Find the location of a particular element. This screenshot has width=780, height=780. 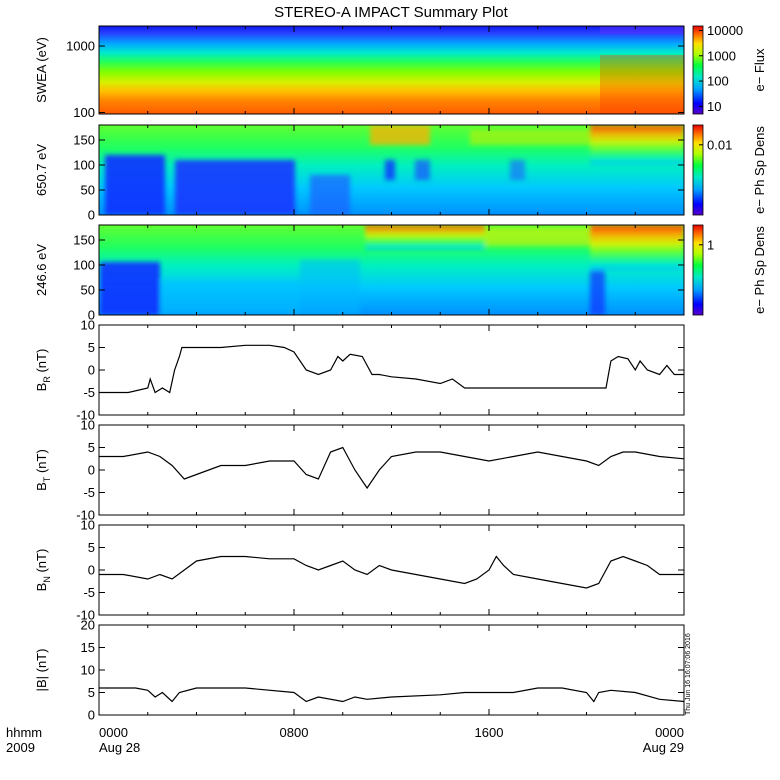

time-axis-label-year: 2009 is located at coordinates (20, 747).